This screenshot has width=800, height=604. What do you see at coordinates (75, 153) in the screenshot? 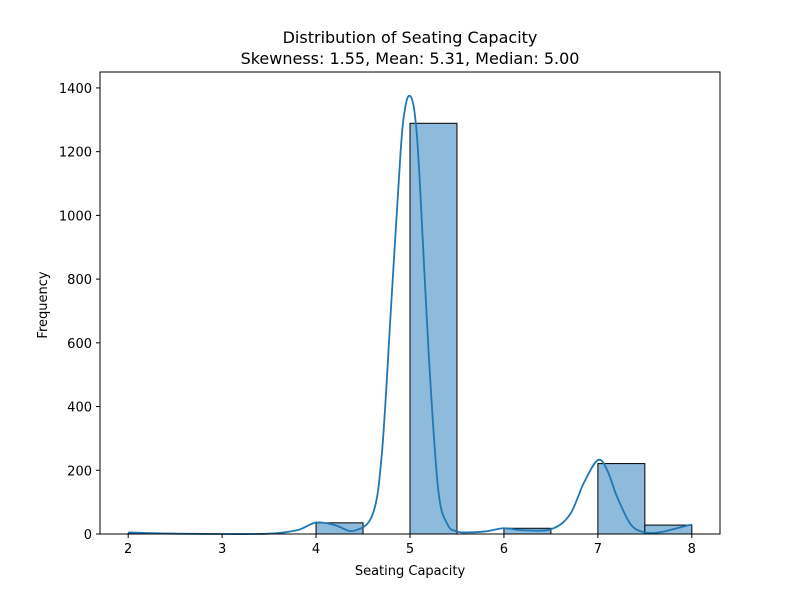
I see `y-tick-label-1200: 1200` at bounding box center [75, 153].